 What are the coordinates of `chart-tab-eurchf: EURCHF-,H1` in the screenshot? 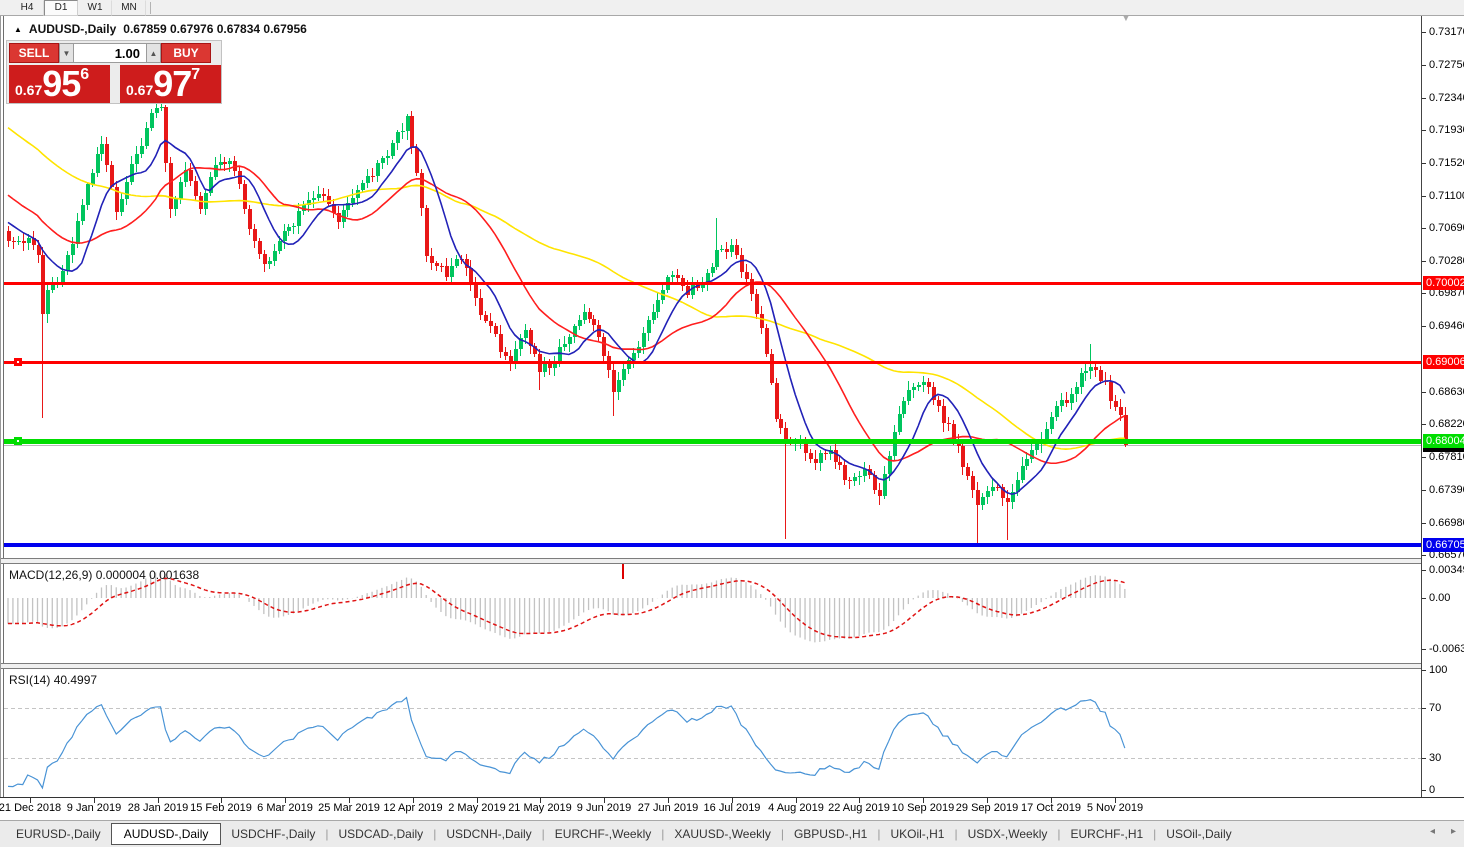 It's located at (1107, 834).